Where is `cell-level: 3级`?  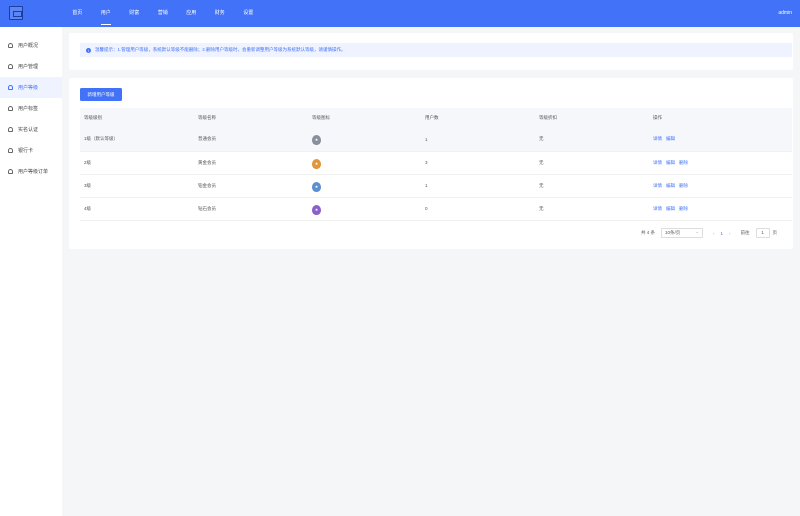
cell-level: 3级 is located at coordinates (137, 186).